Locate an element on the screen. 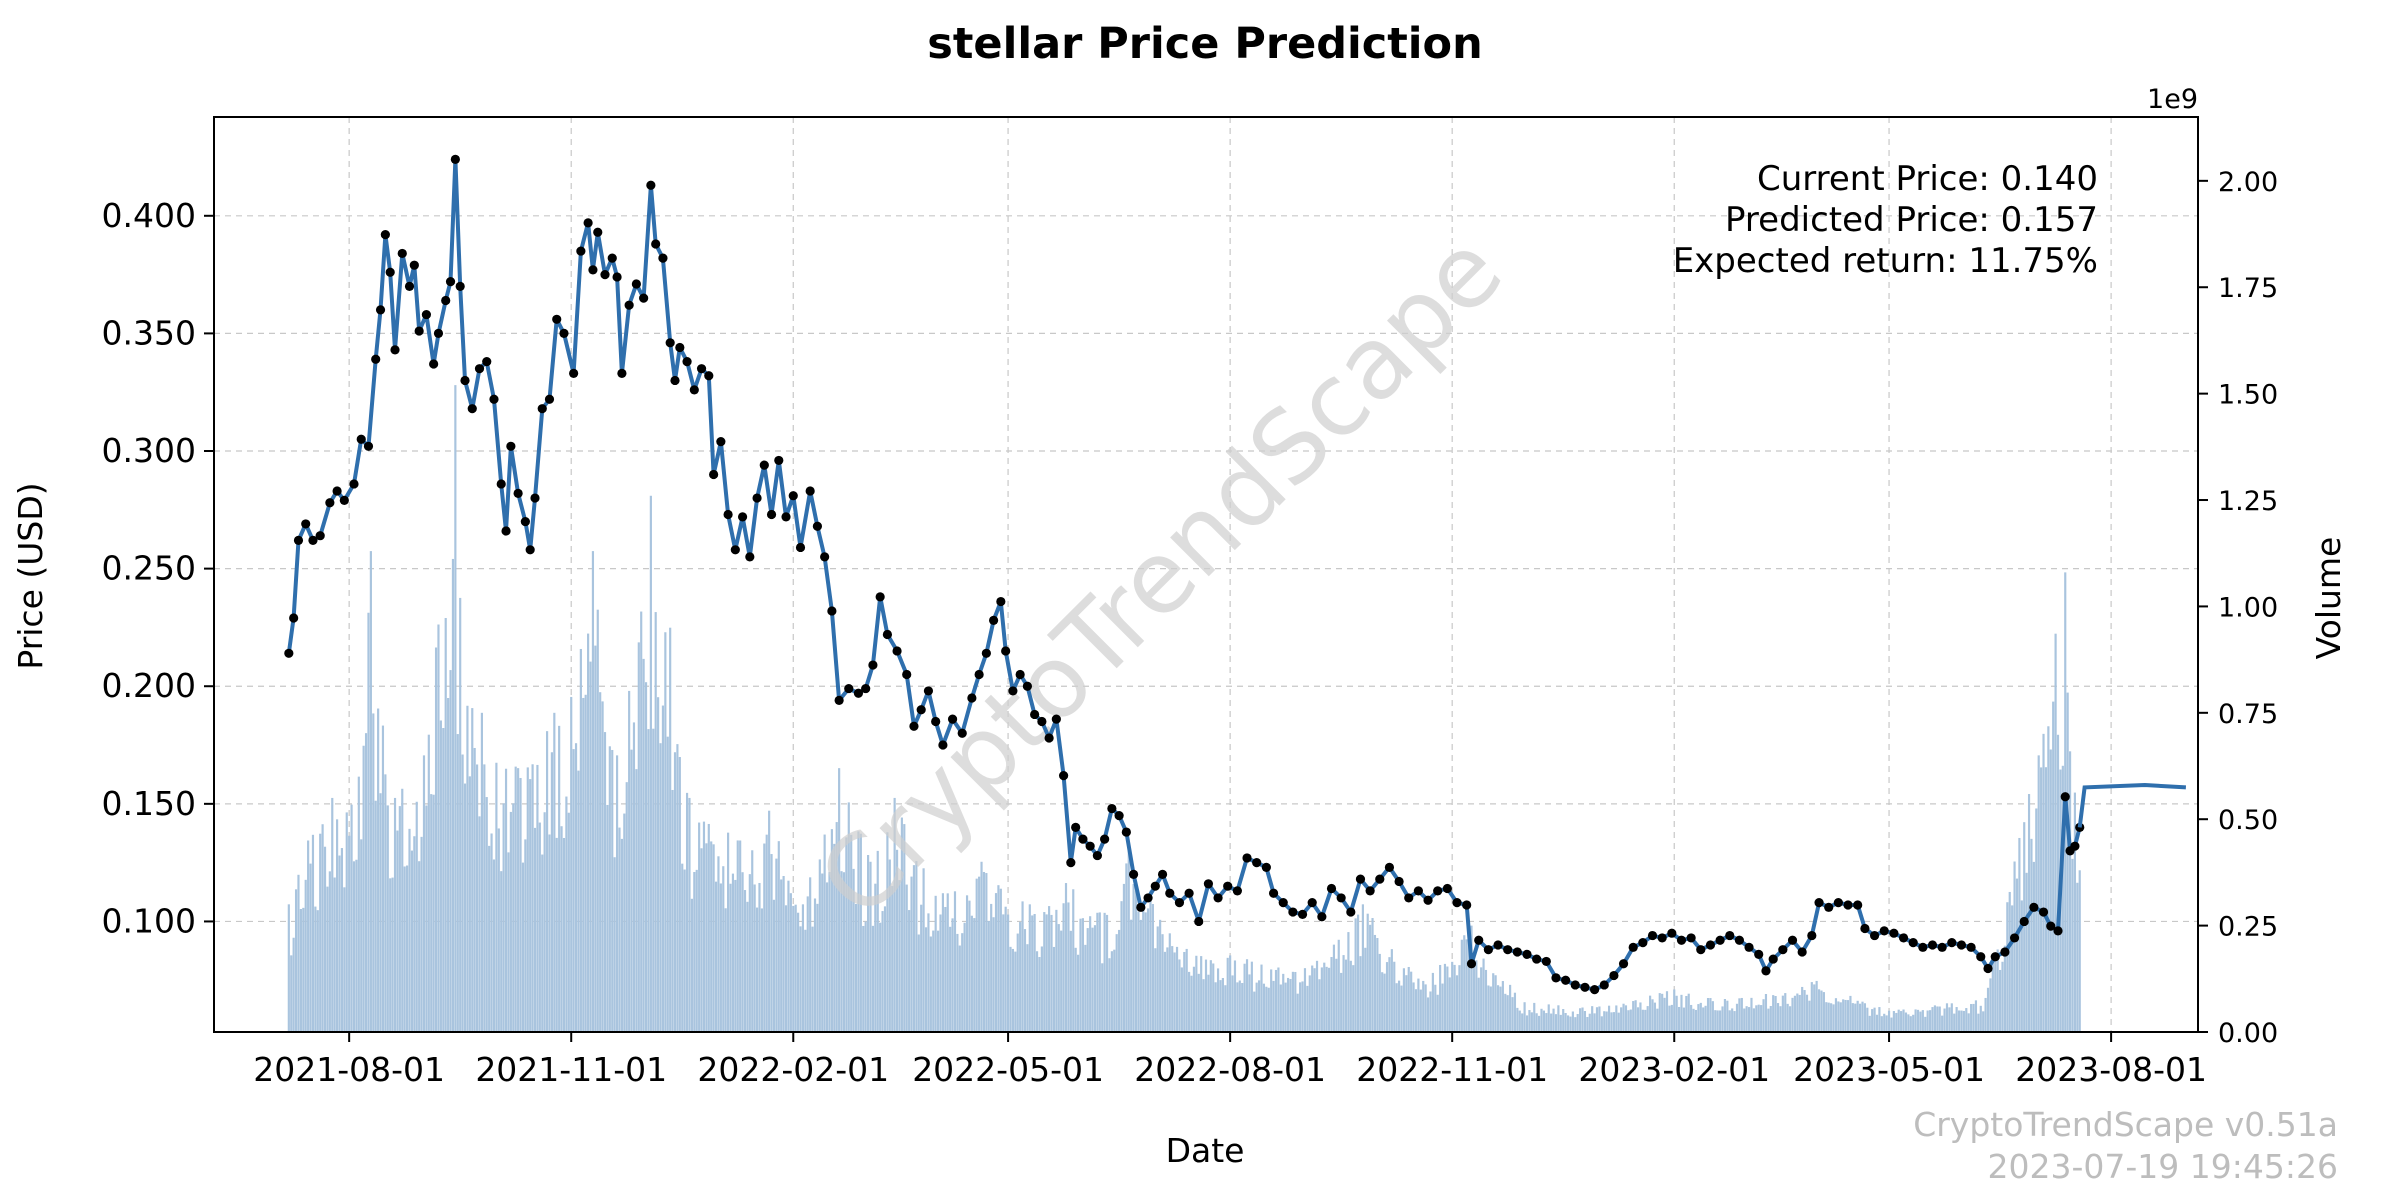  prediction-line is located at coordinates (2132, 805).